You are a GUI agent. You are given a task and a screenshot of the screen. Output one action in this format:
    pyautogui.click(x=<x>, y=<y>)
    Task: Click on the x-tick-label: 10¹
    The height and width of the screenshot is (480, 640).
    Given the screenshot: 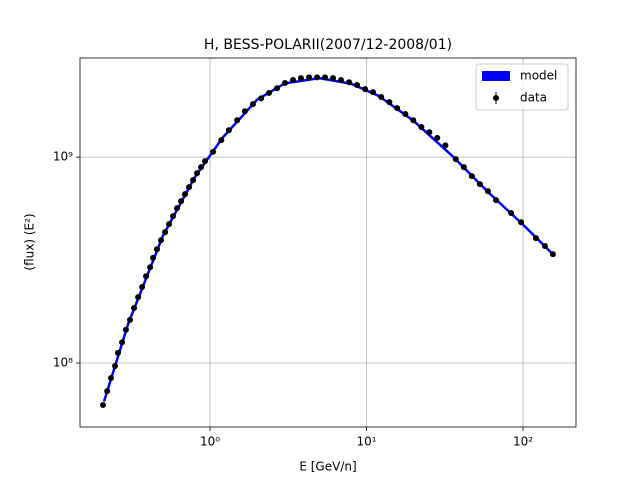 What is the action you would take?
    pyautogui.click(x=366, y=442)
    